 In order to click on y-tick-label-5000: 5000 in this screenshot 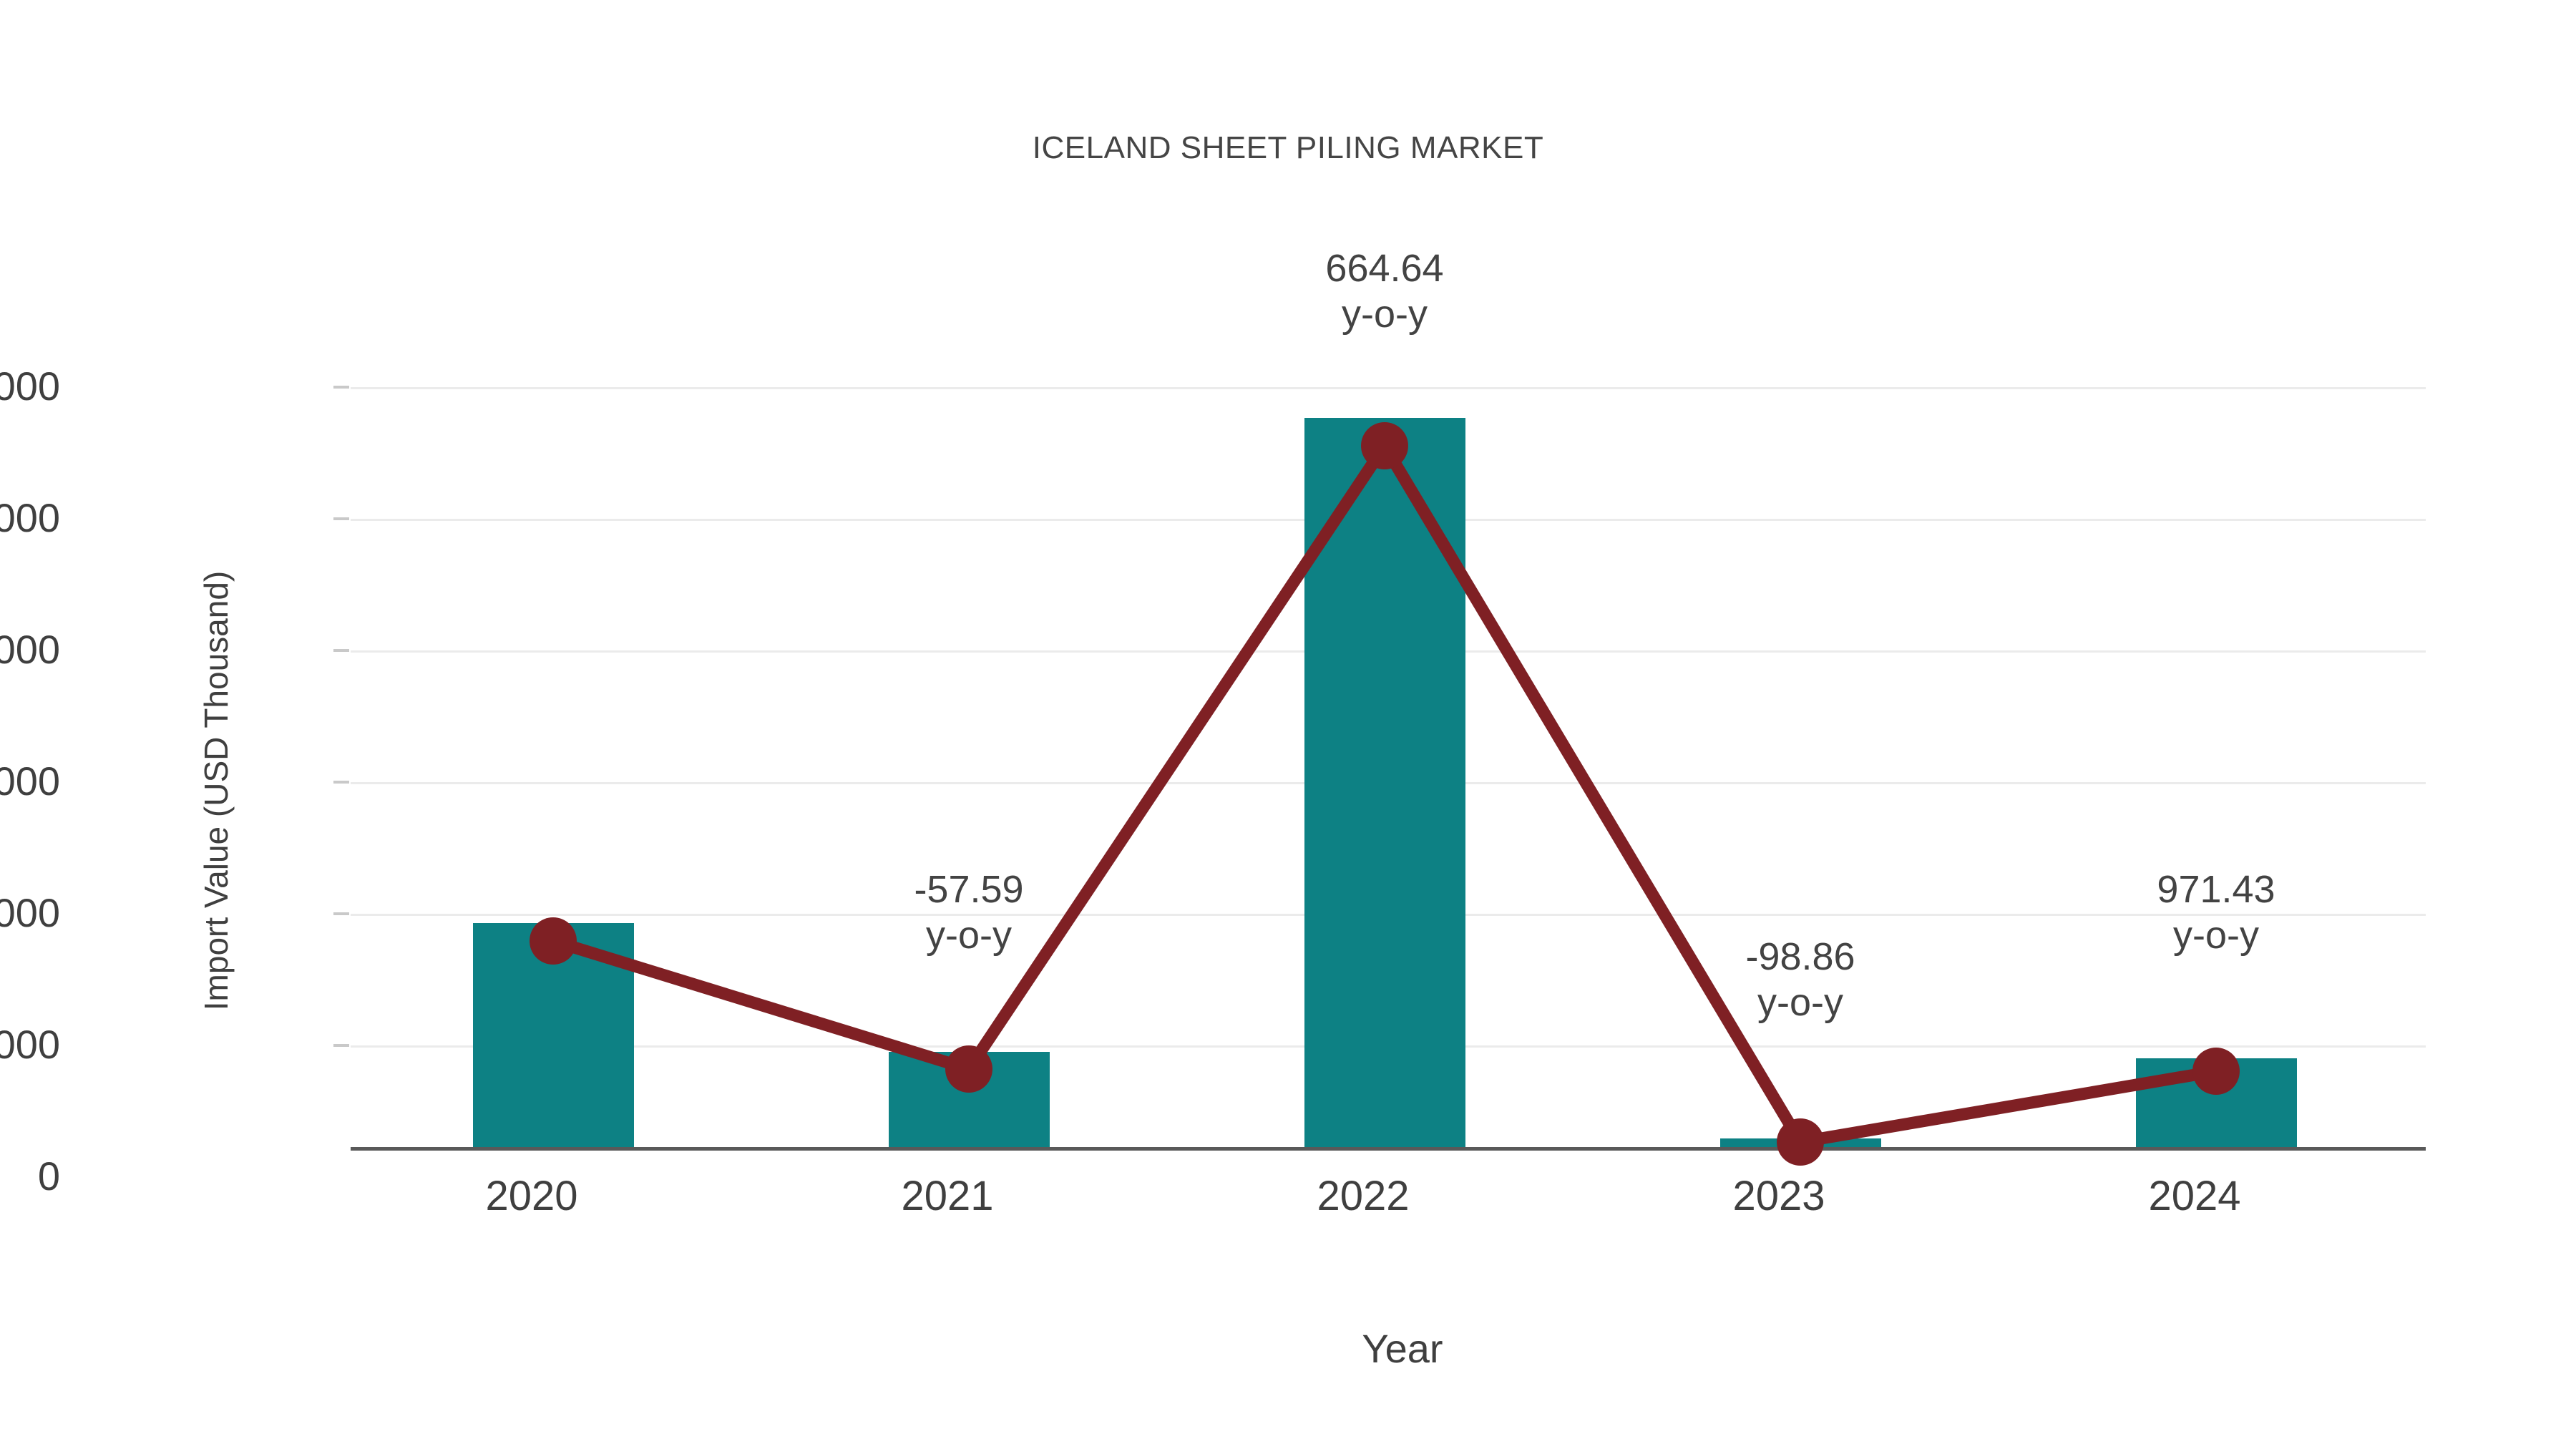, I will do `click(30, 517)`.